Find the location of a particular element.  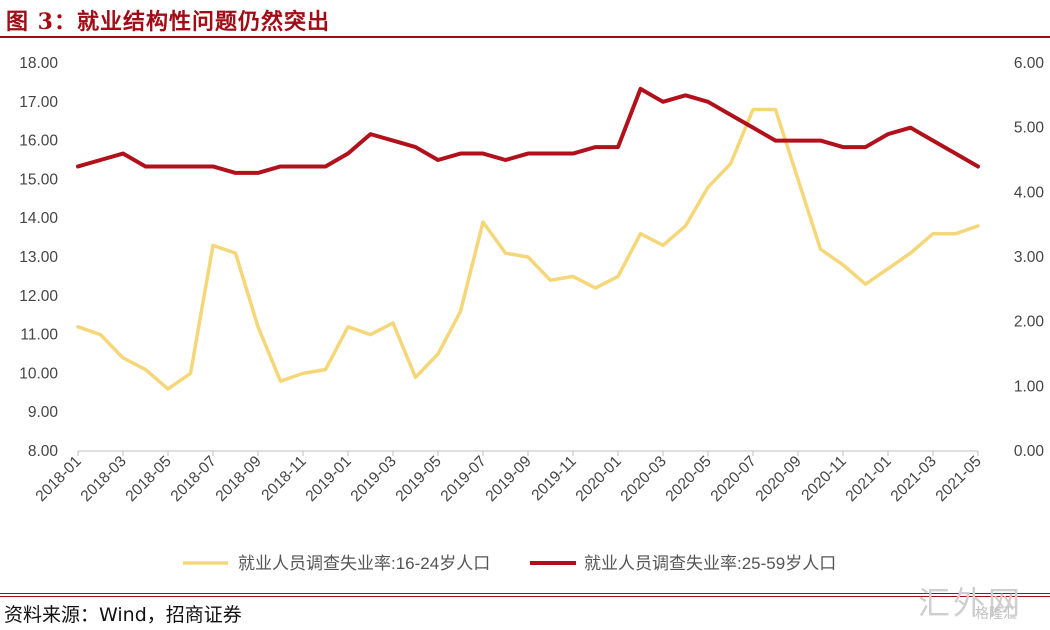

y-right-tick-label: 5.00 is located at coordinates (1029, 128).